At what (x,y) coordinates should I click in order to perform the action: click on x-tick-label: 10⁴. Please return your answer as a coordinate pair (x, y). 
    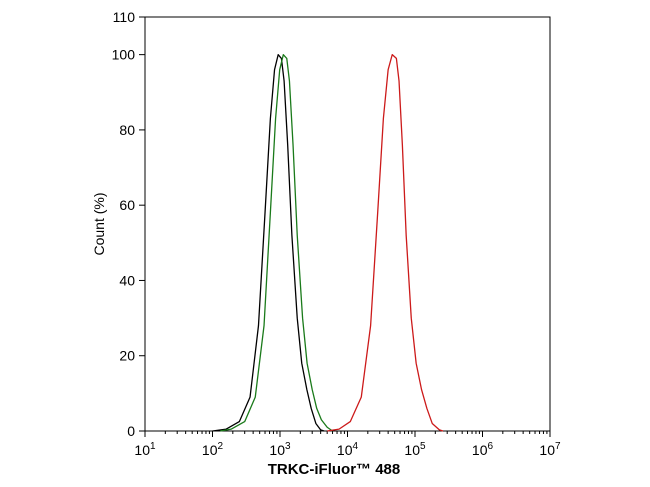
    Looking at the image, I should click on (348, 449).